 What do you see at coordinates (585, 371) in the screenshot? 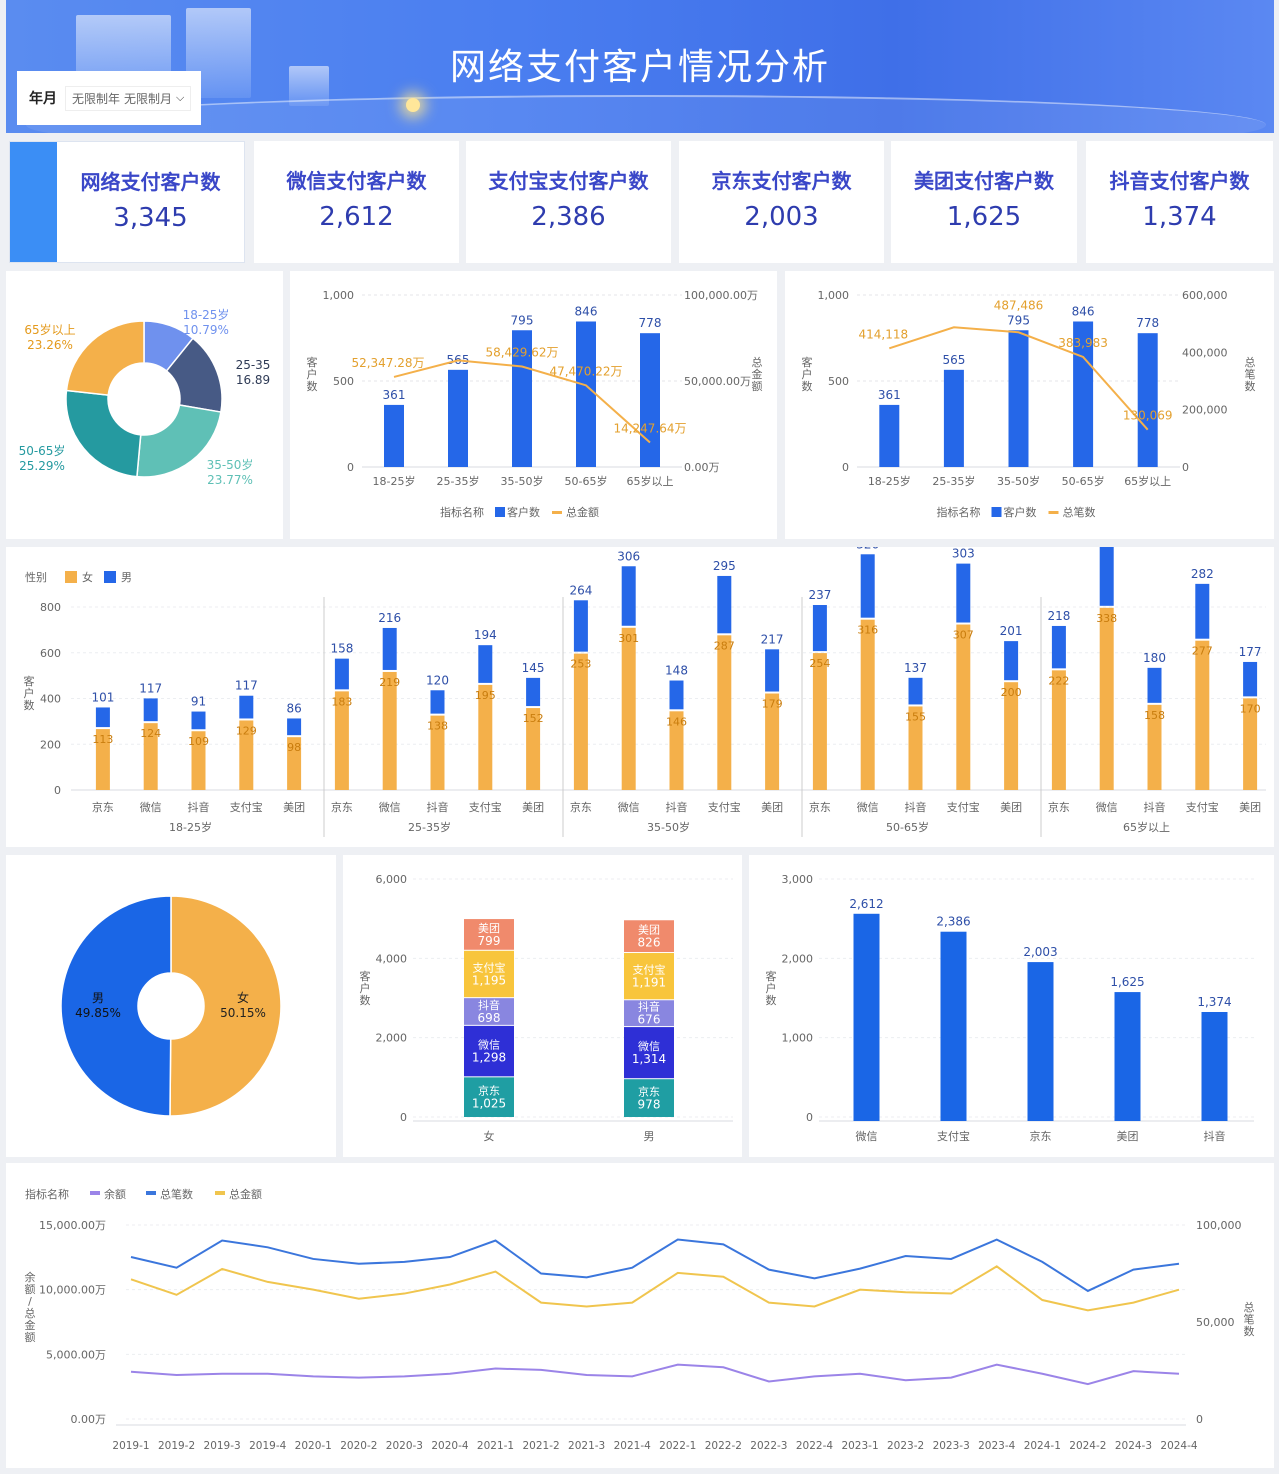
I see `line-value-label: 47,470.22万` at bounding box center [585, 371].